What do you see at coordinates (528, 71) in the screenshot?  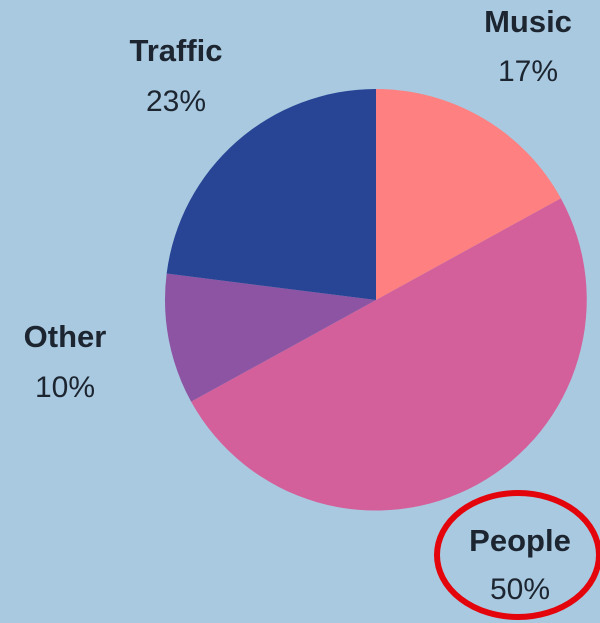 I see `slice-value-music: 17%` at bounding box center [528, 71].